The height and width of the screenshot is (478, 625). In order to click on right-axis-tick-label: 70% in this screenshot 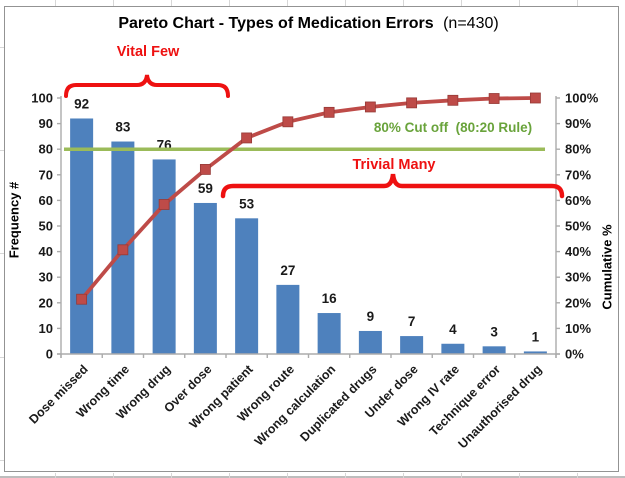, I will do `click(578, 174)`.